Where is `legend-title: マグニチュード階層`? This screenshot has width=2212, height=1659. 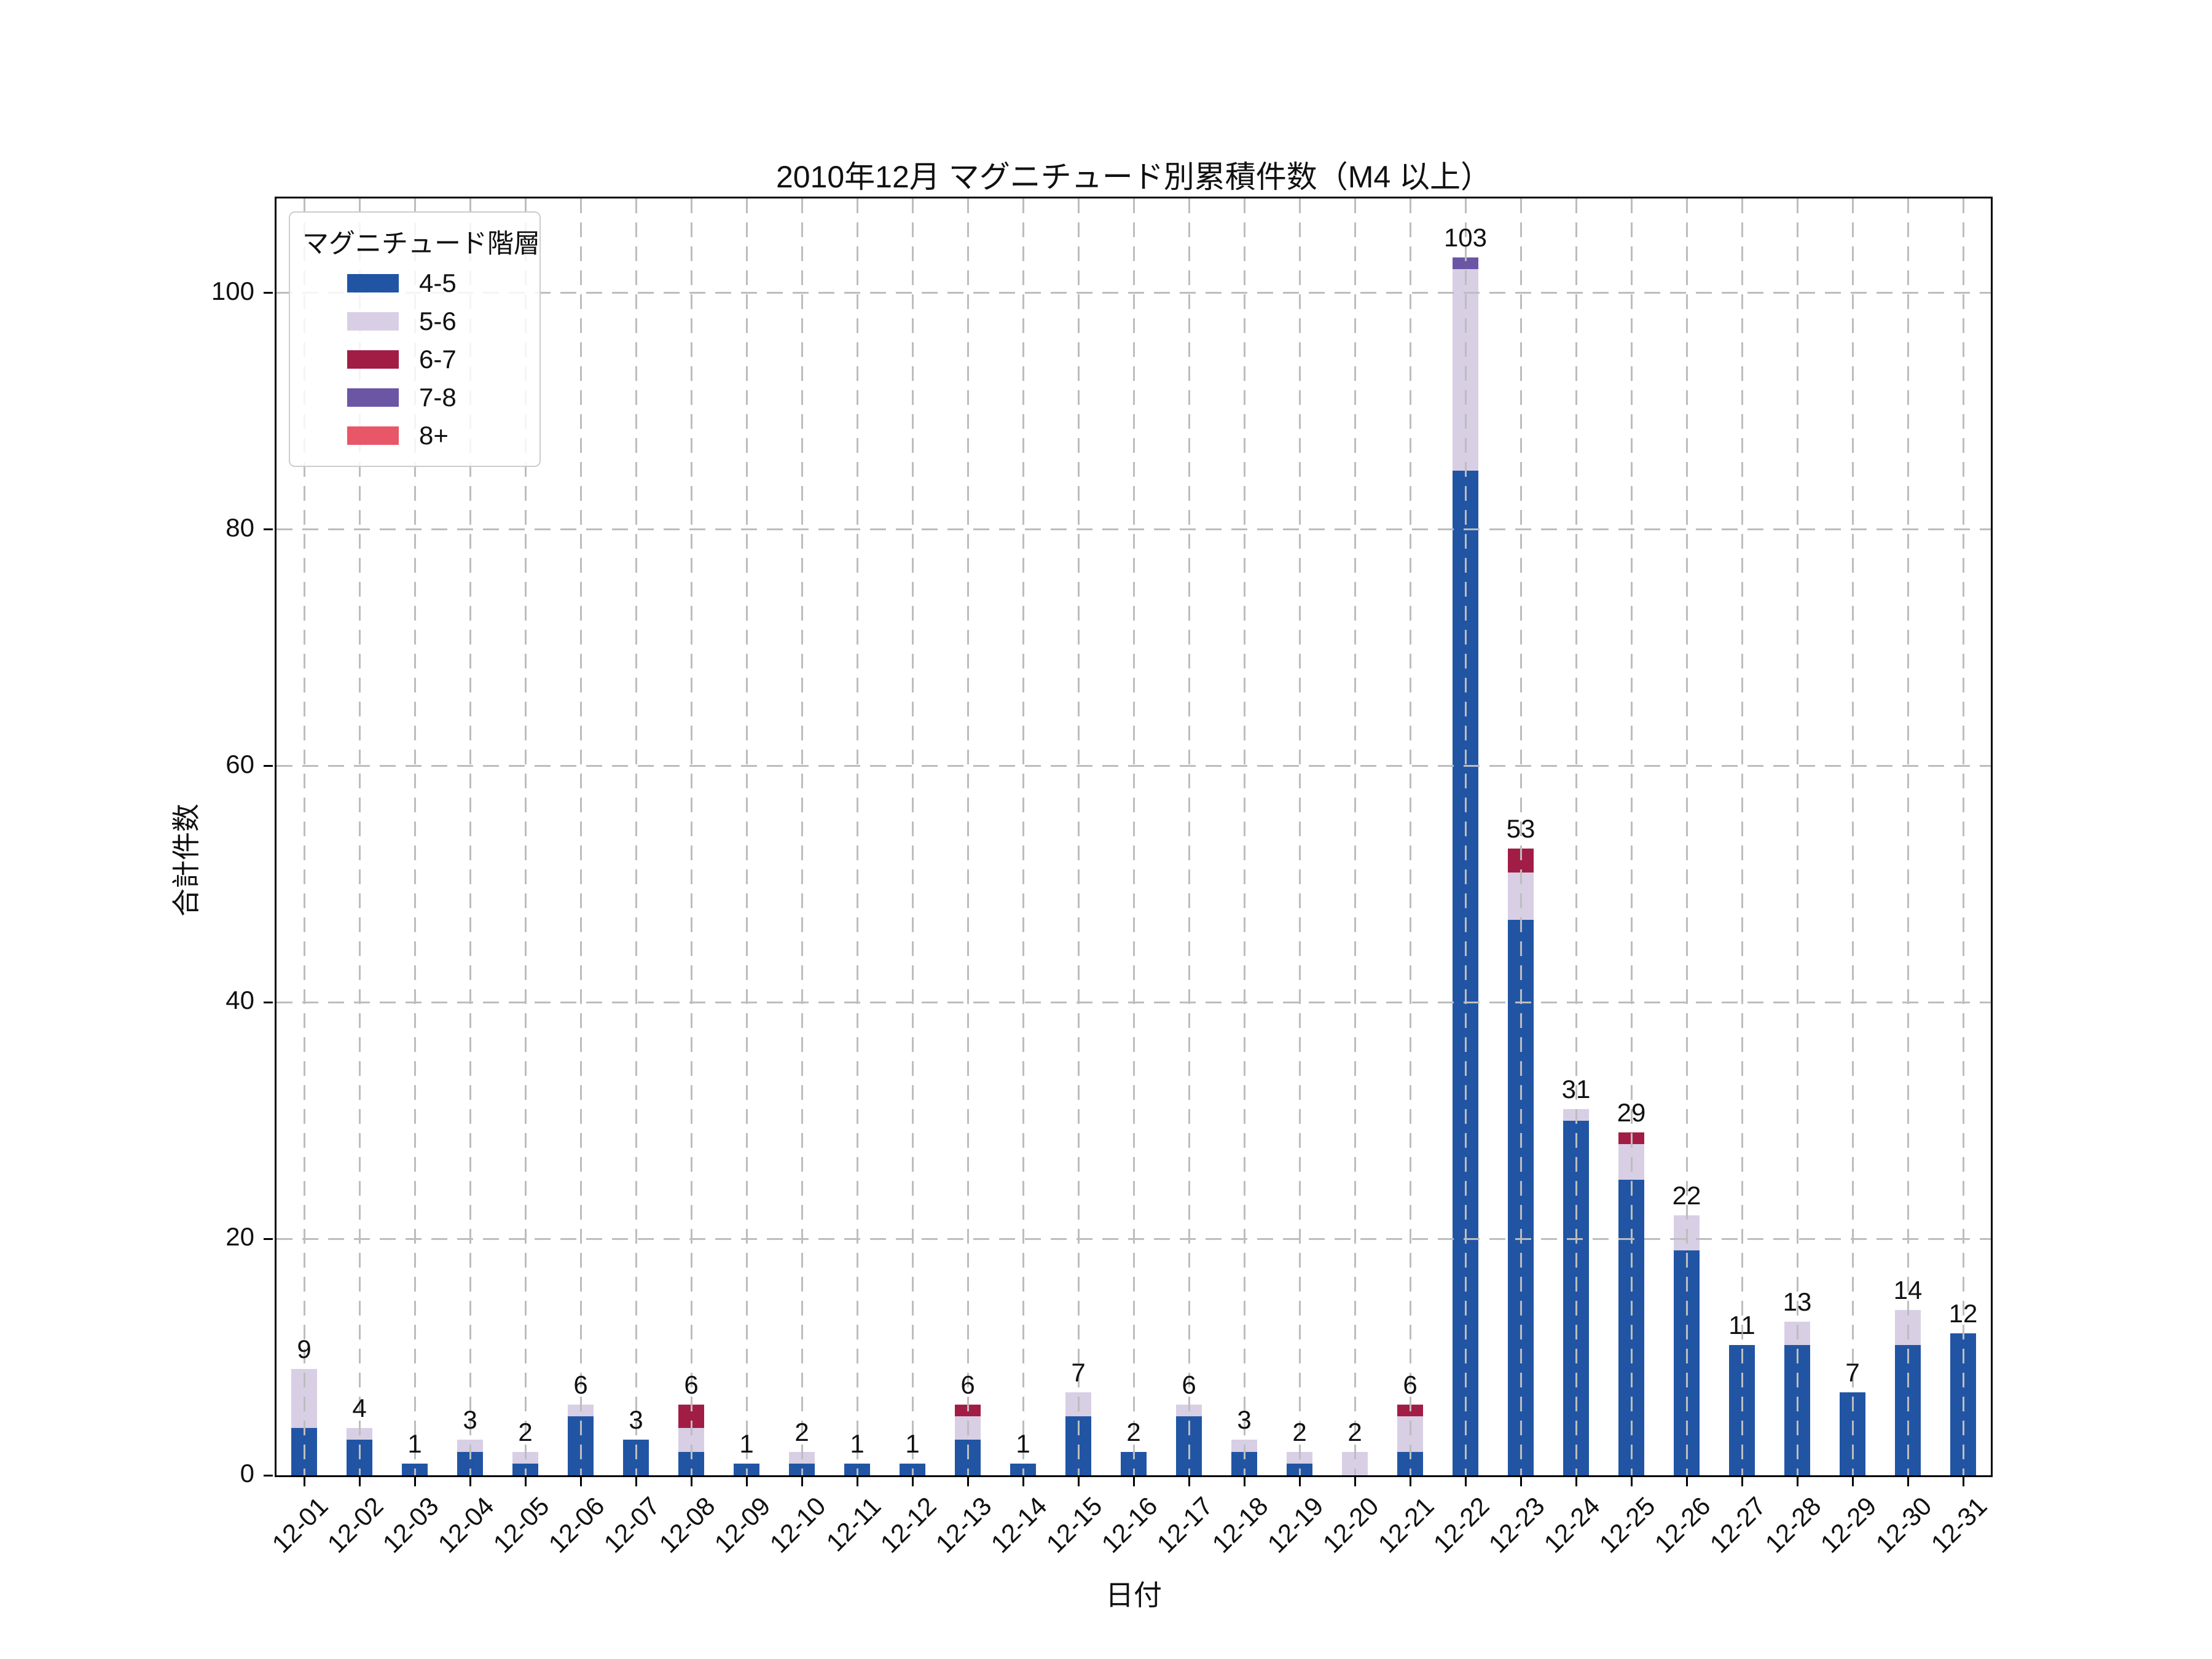 legend-title: マグニチュード階層 is located at coordinates (421, 244).